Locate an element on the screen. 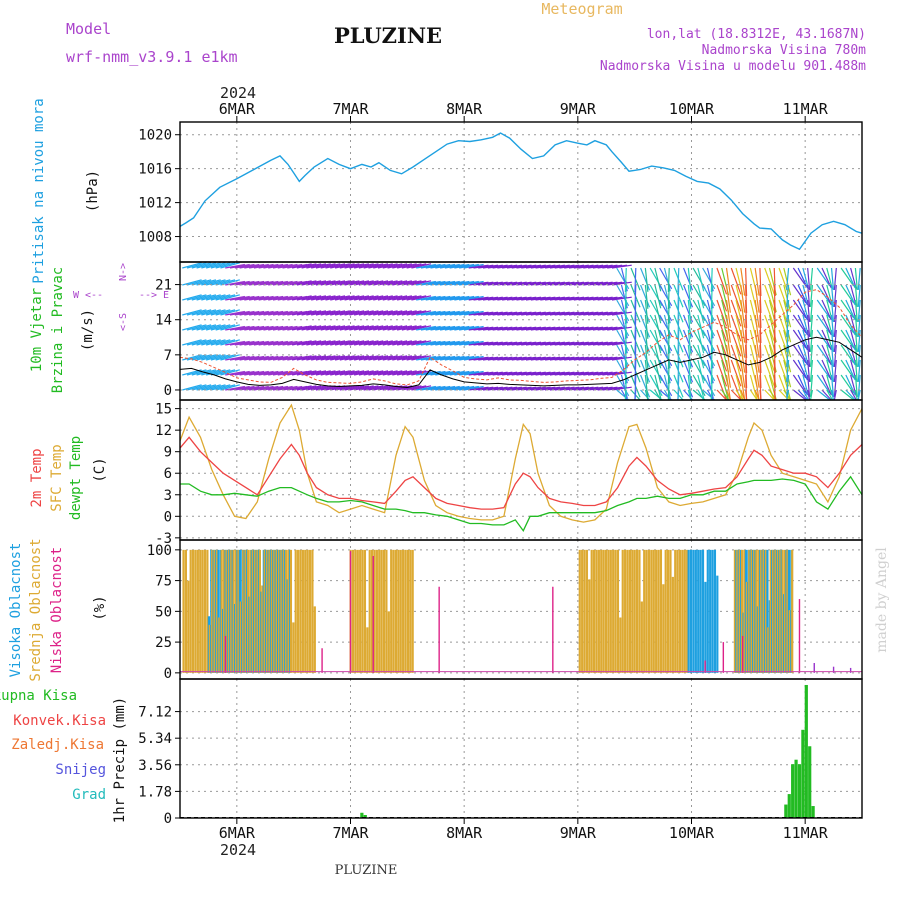 This screenshot has width=900, height=900. pressure-ylabel: Pritisak na nivou mora is located at coordinates (39, 190).